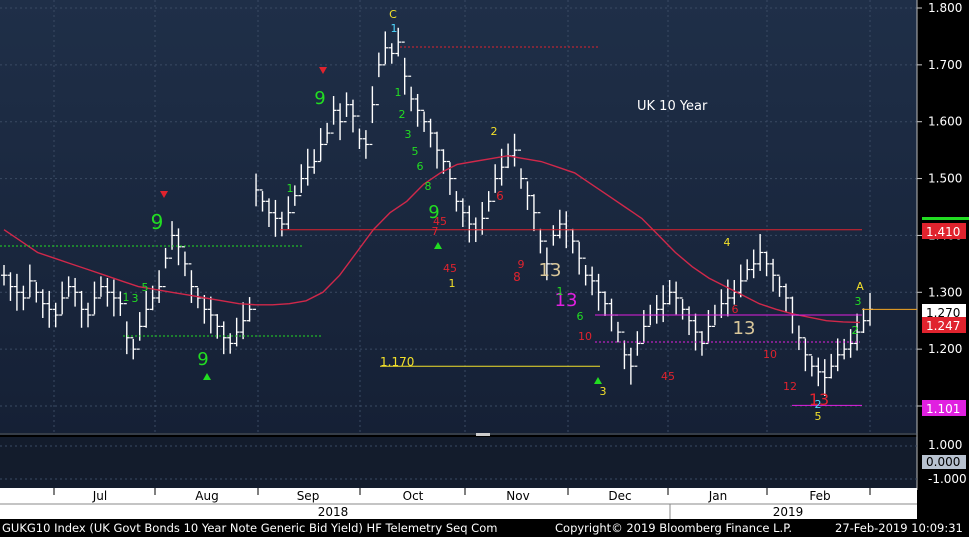 The width and height of the screenshot is (969, 537). What do you see at coordinates (819, 496) in the screenshot?
I see `x-month-label: Feb` at bounding box center [819, 496].